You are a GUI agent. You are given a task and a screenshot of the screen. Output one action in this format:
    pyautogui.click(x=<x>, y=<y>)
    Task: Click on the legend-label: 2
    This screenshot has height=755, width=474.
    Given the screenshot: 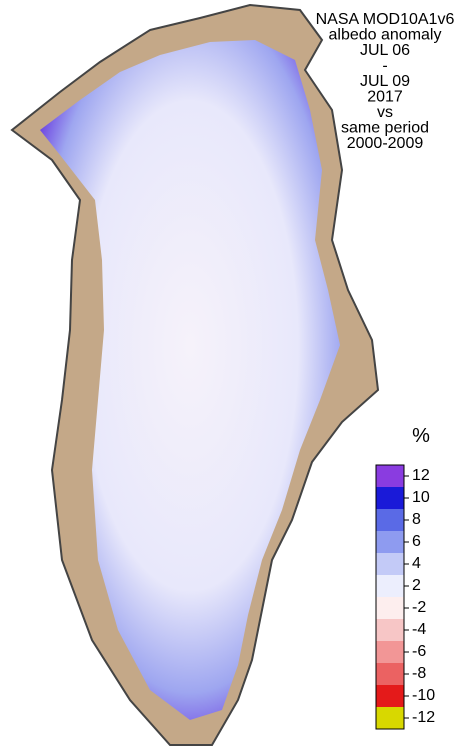 What is the action you would take?
    pyautogui.click(x=416, y=585)
    